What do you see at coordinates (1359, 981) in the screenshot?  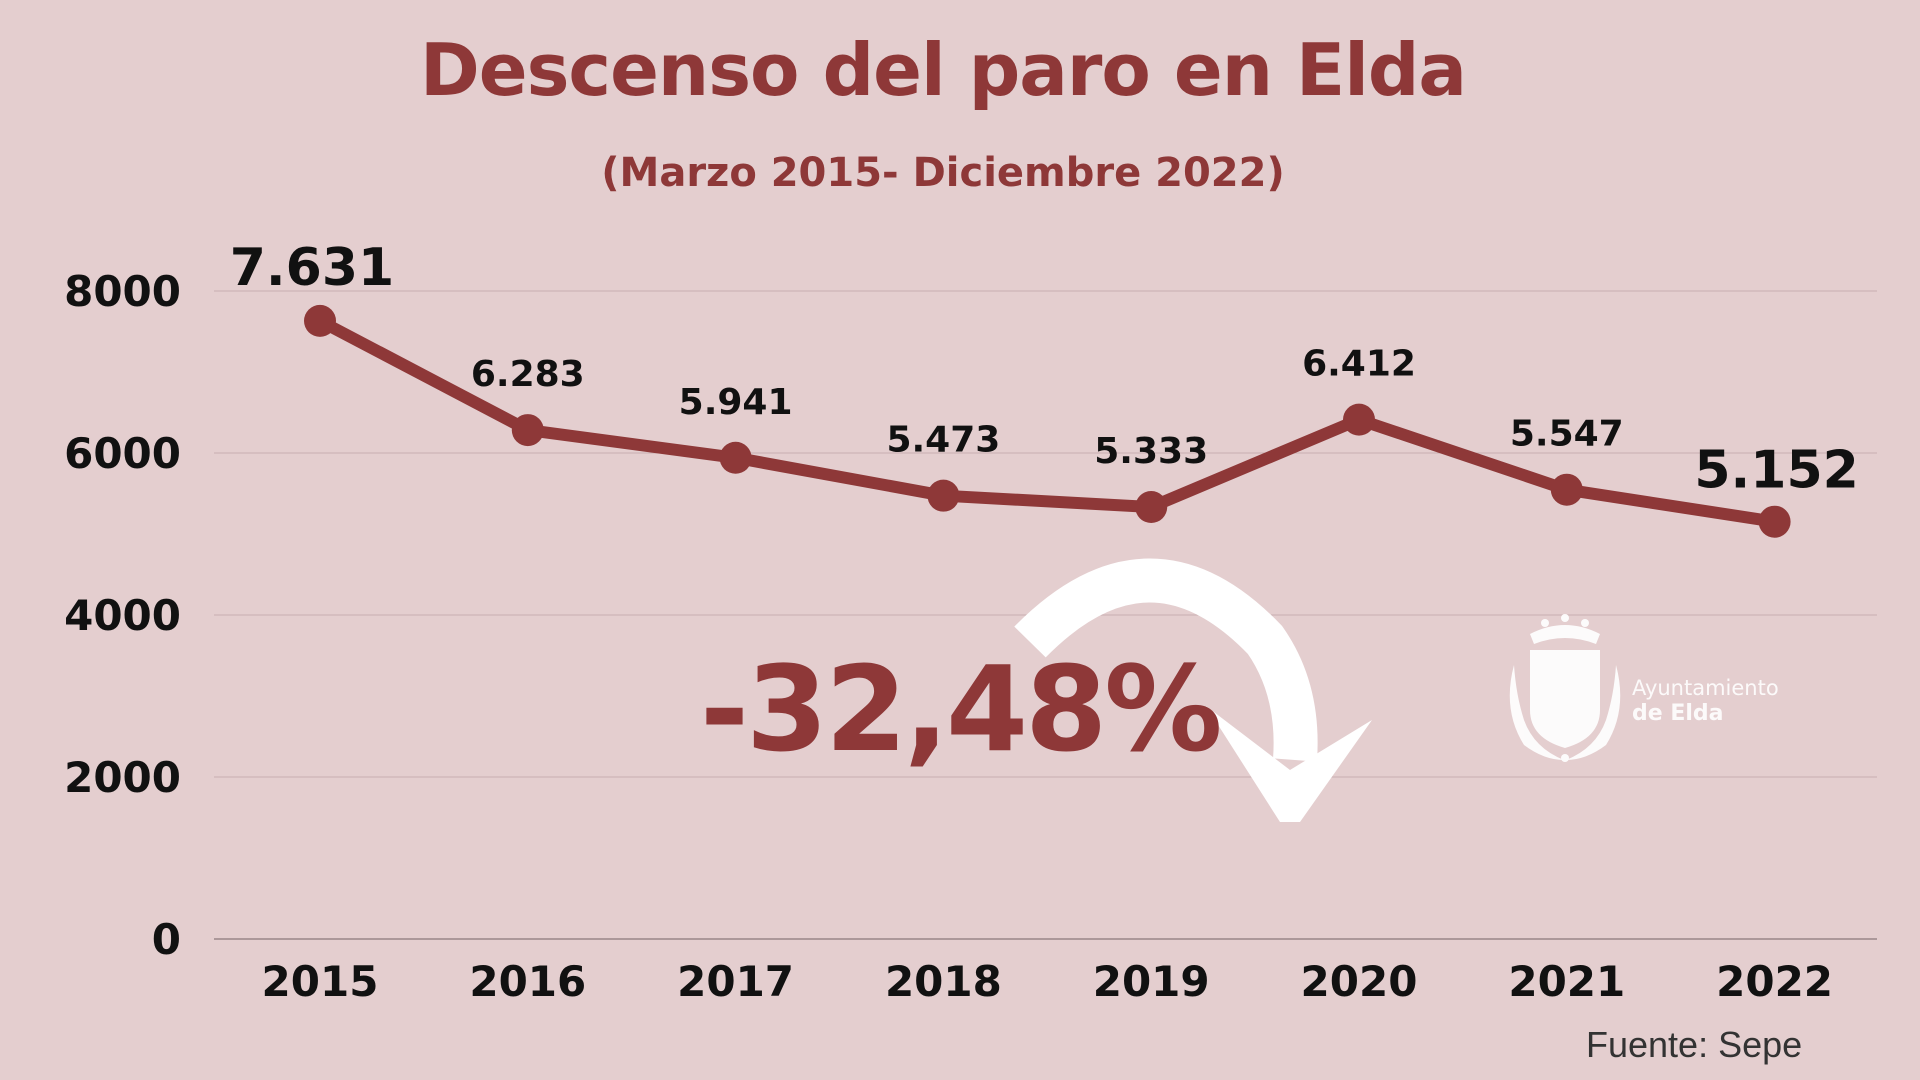 I see `x-tick-label: 2020` at bounding box center [1359, 981].